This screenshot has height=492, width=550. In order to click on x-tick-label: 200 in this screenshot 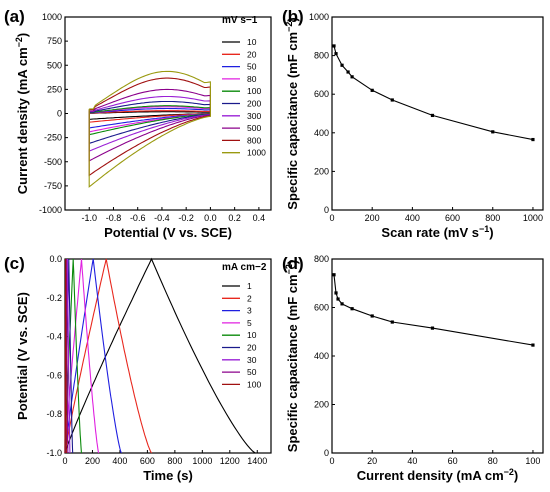, I will do `click(372, 218)`.